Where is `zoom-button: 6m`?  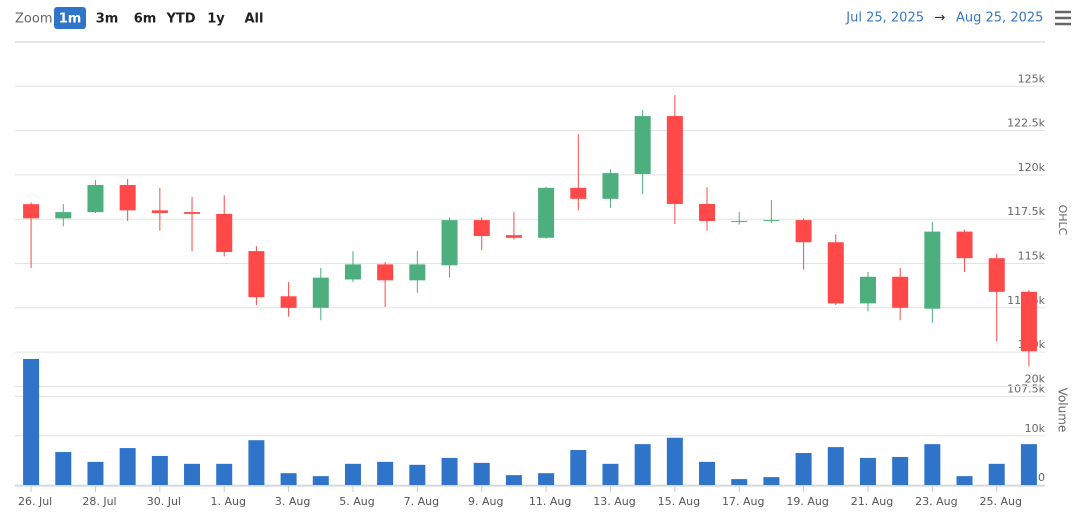
zoom-button: 6m is located at coordinates (145, 19).